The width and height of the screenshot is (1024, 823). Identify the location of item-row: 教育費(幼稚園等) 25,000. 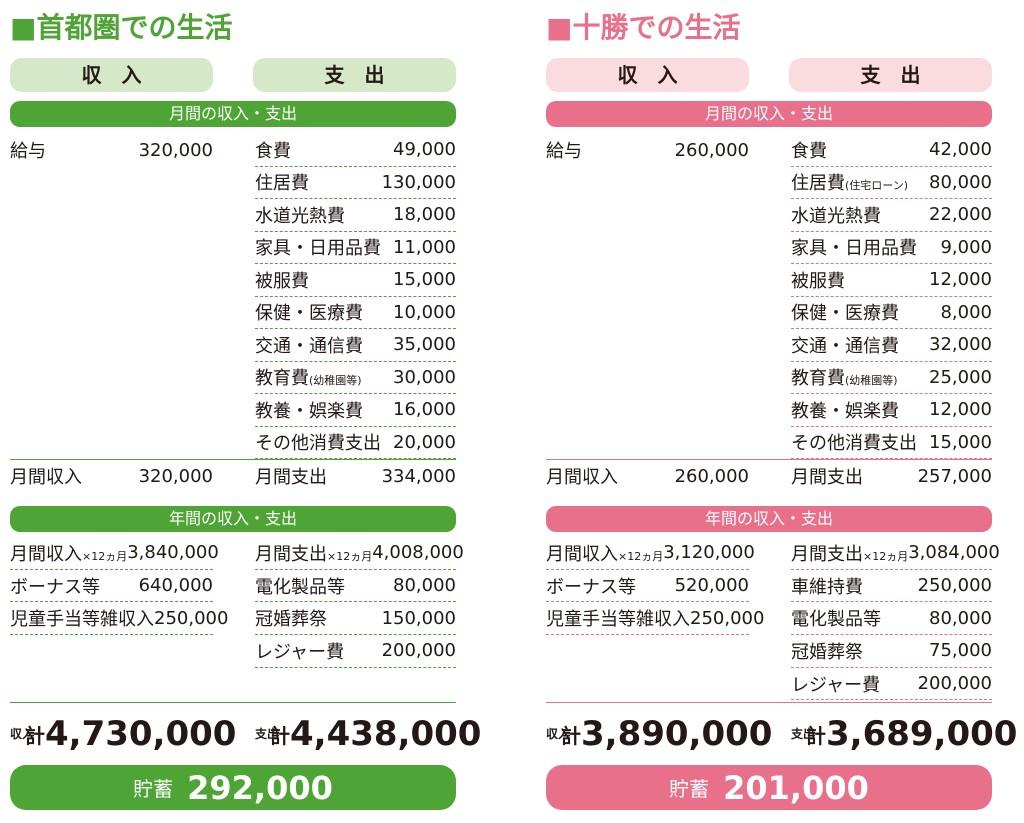
(891, 378).